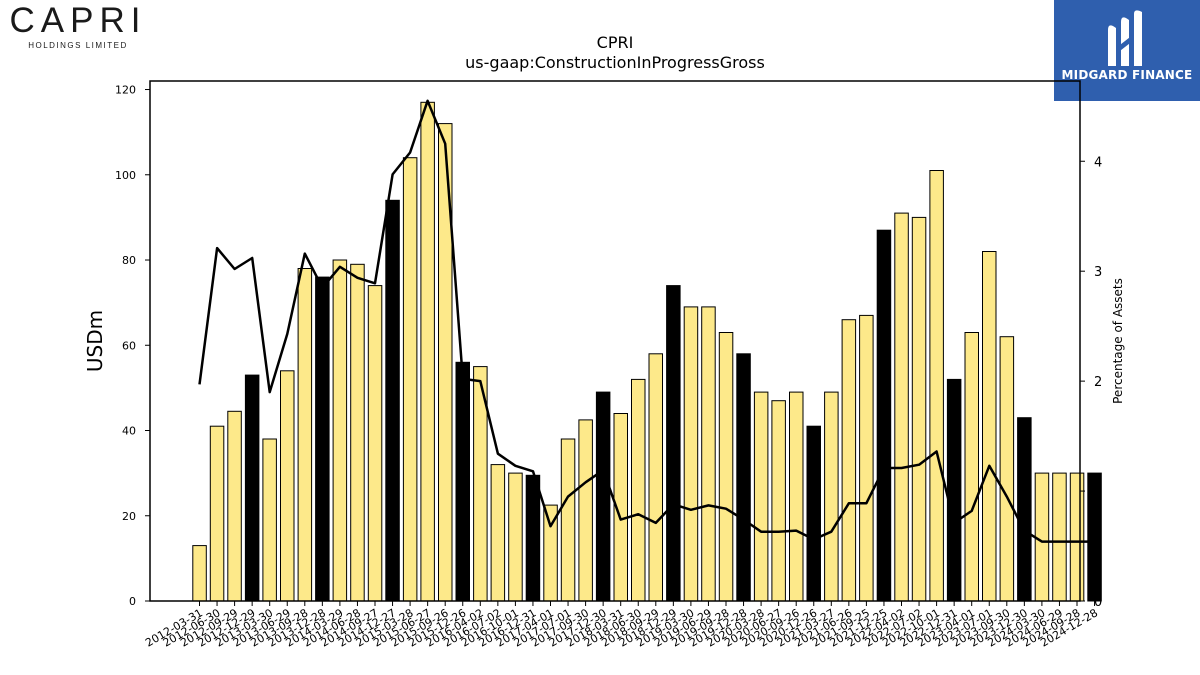 Image resolution: width=1200 pixels, height=675 pixels. What do you see at coordinates (615, 42) in the screenshot?
I see `chart-title: CPRI` at bounding box center [615, 42].